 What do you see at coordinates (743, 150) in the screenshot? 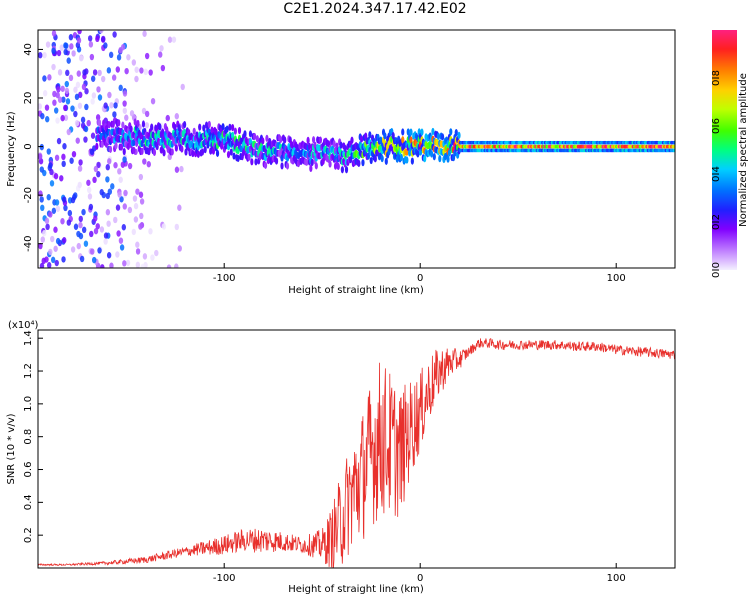
I see `colorbar-label: Normalized spectral amplitude` at bounding box center [743, 150].